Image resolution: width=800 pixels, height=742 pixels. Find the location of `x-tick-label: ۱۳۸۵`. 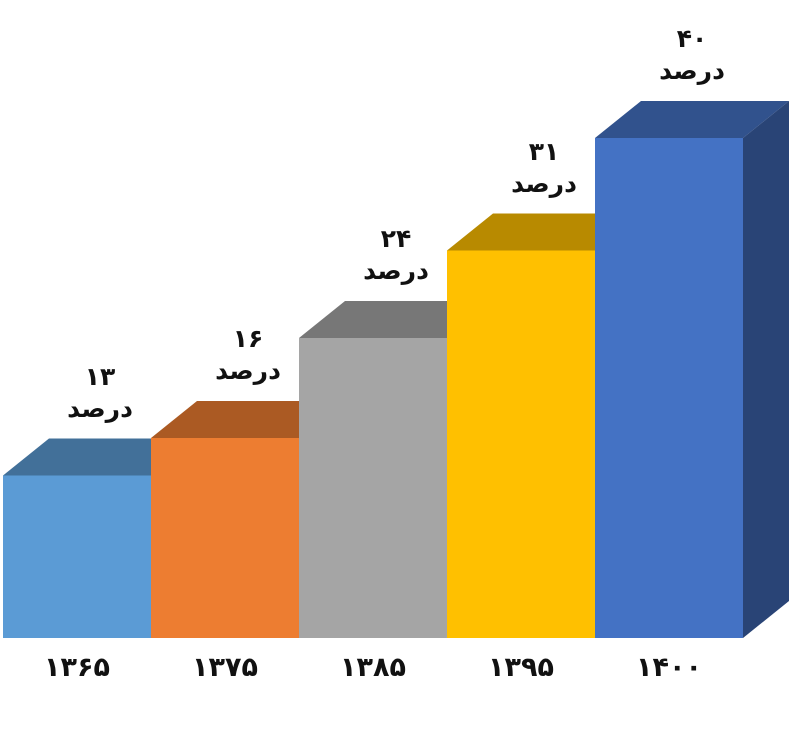

x-tick-label: ۱۳۸۵ is located at coordinates (373, 667).